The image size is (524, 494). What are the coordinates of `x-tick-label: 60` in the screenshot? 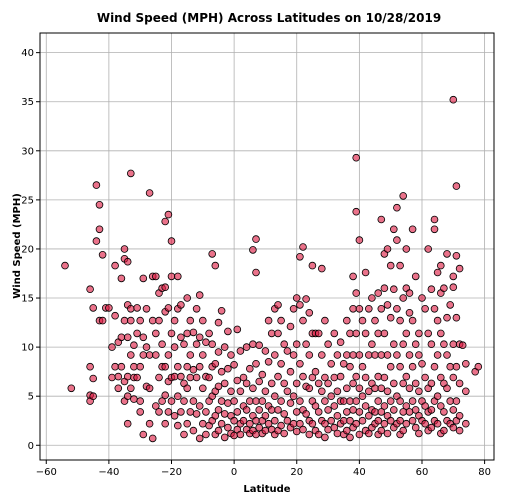 It's located at (422, 472).